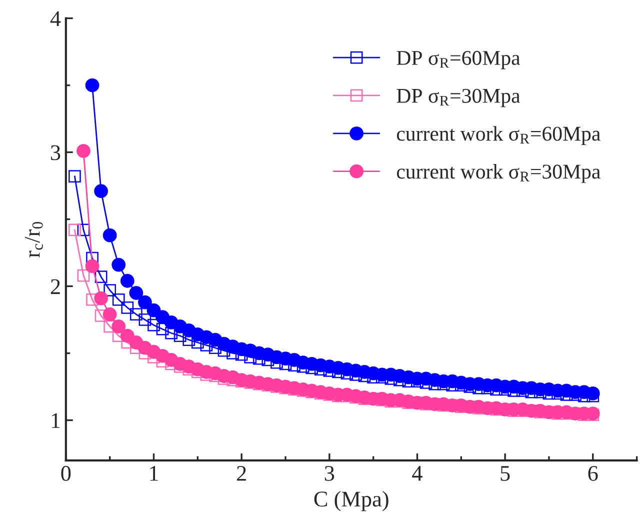 The image size is (640, 522). Describe the element at coordinates (498, 136) in the screenshot. I see `legend-label: current work σ$_{R}$=60Mpa` at that location.